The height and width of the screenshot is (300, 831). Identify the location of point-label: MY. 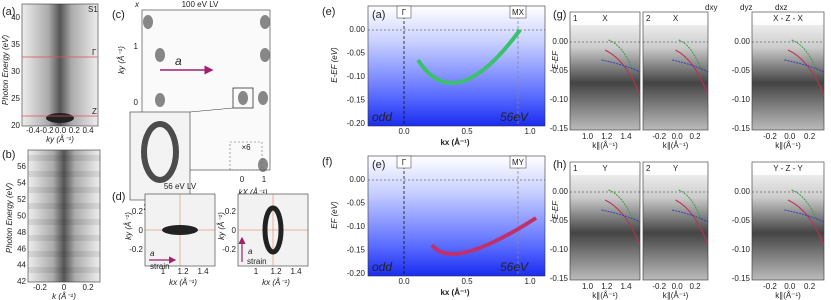
(518, 162).